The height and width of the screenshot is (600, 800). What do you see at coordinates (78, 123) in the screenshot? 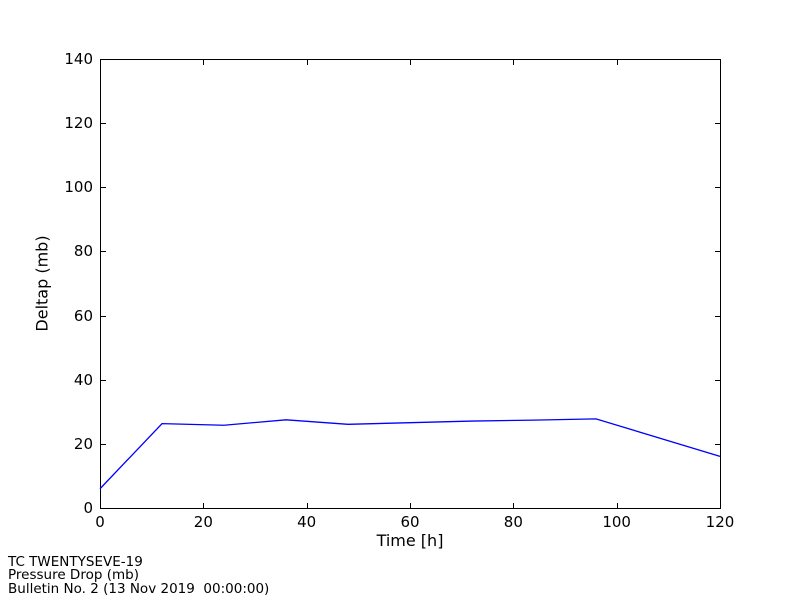
I see `y-tick-label: 120` at bounding box center [78, 123].